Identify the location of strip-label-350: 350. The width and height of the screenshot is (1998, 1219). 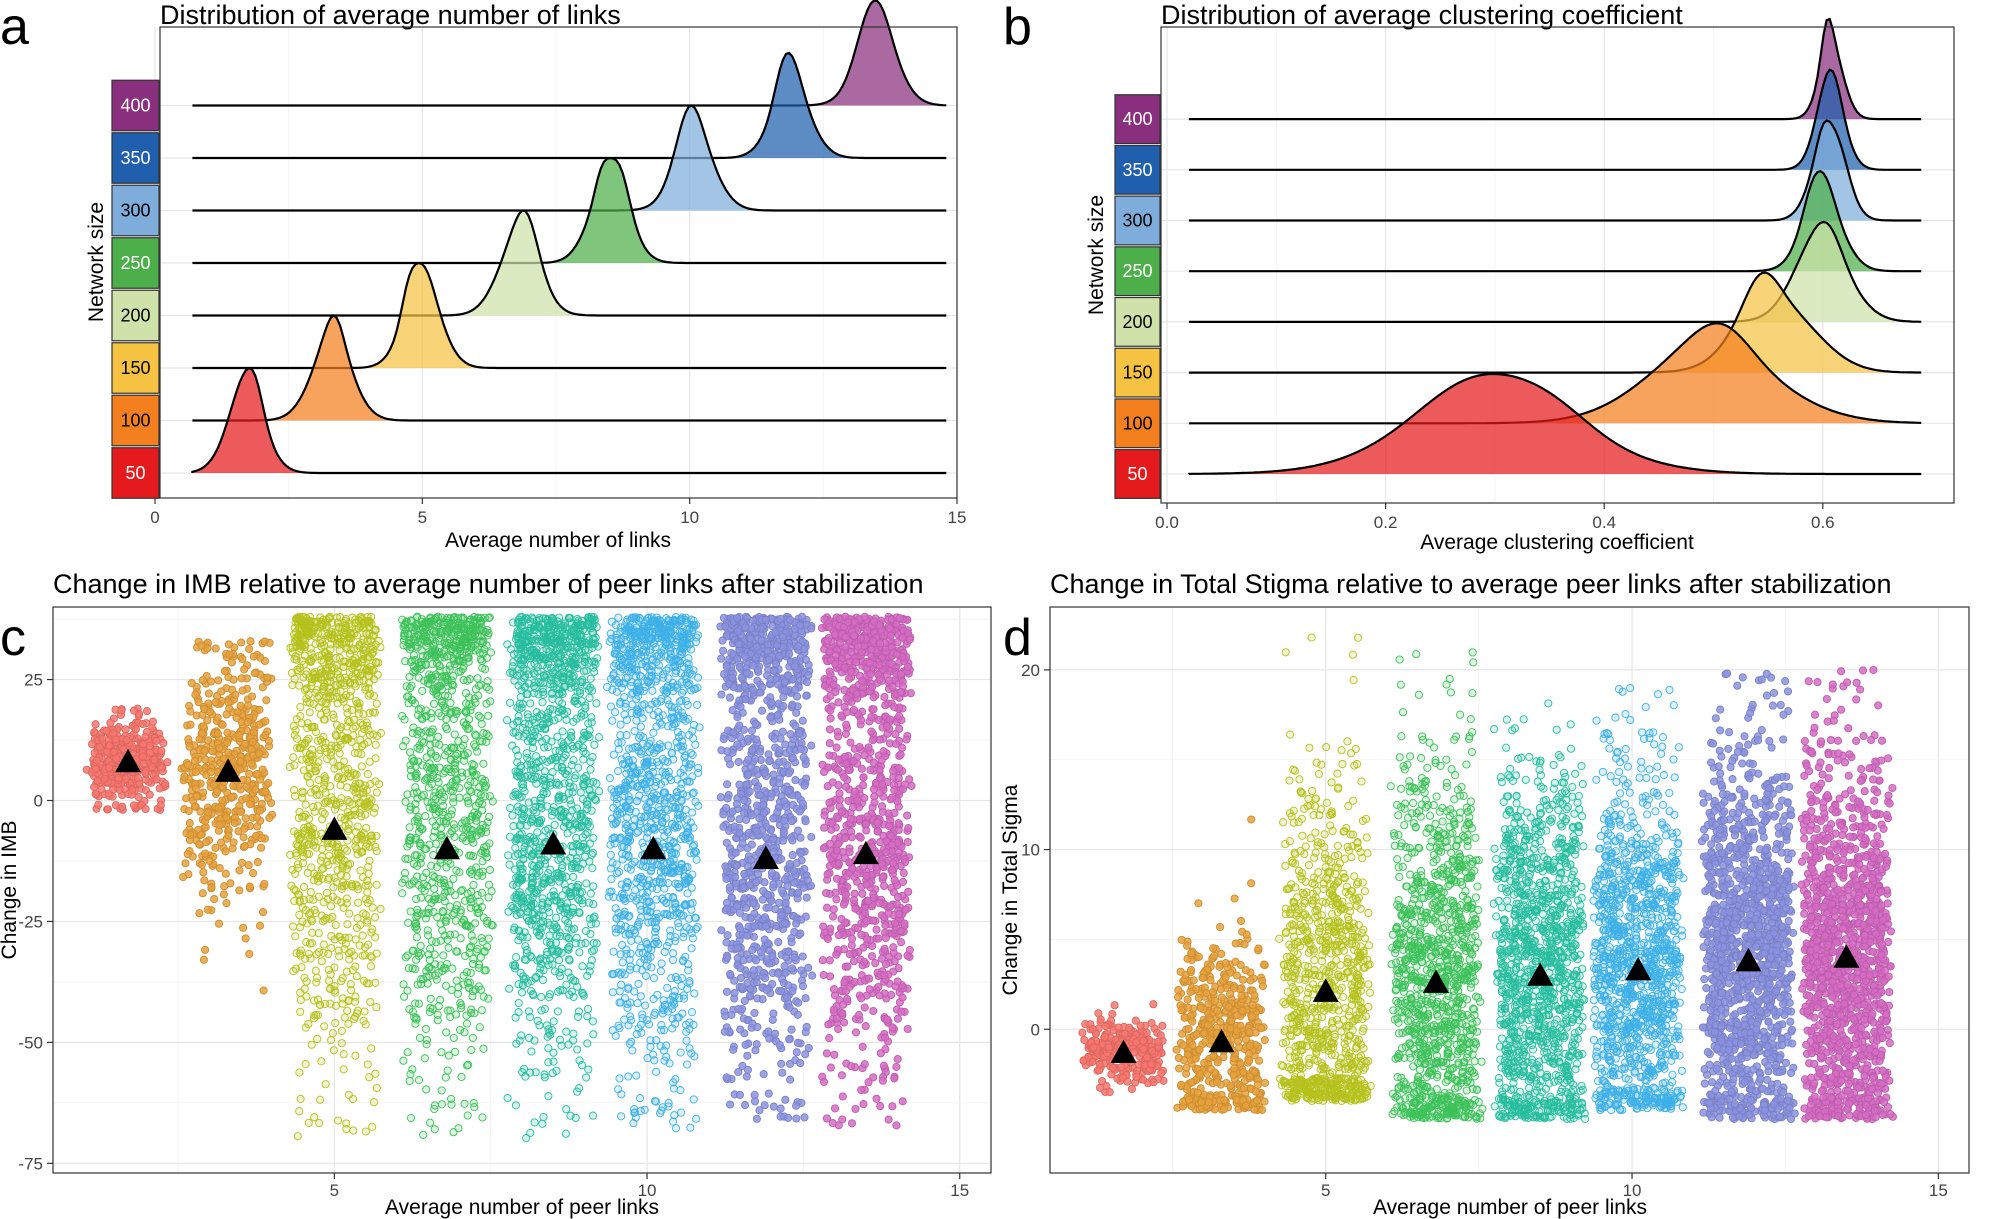
(135, 158).